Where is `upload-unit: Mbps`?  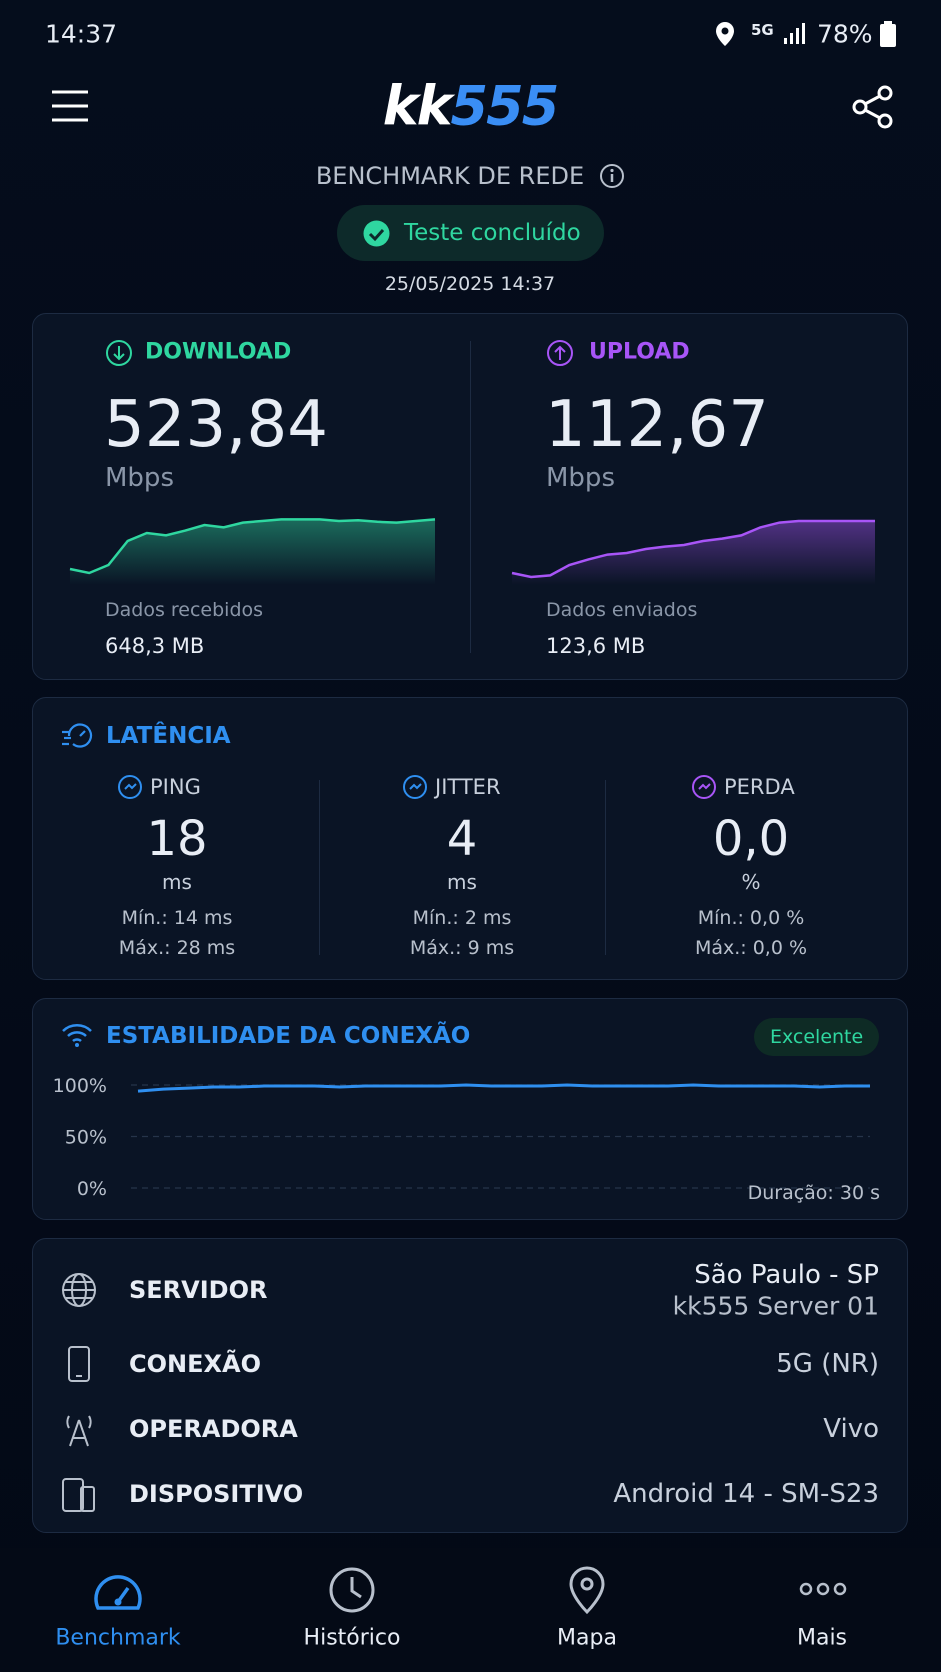
upload-unit: Mbps is located at coordinates (580, 478).